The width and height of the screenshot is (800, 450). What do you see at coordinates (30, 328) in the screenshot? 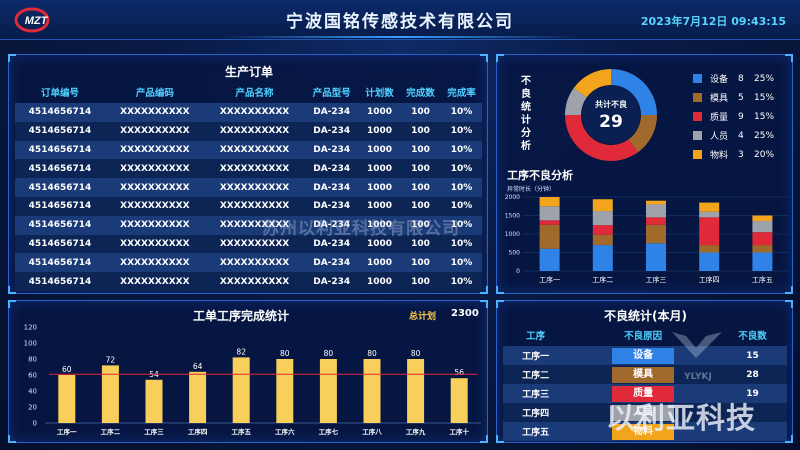
I see `bar-ytick: 120` at bounding box center [30, 328].